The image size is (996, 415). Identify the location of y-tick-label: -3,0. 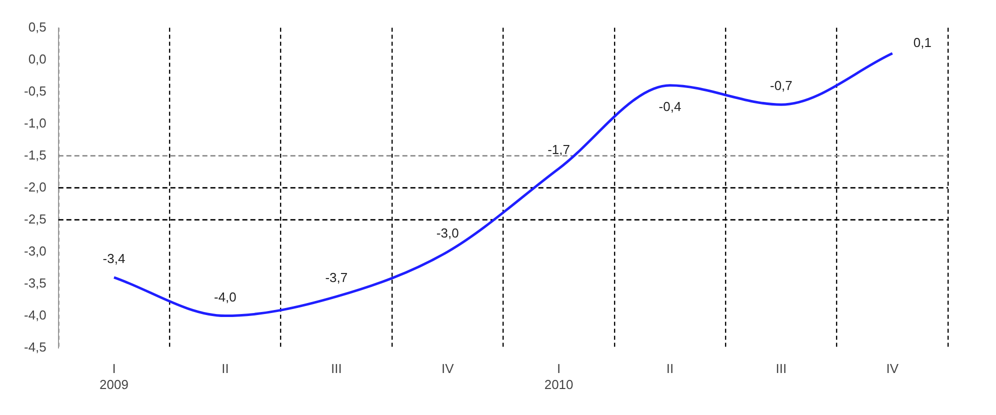
(35, 250).